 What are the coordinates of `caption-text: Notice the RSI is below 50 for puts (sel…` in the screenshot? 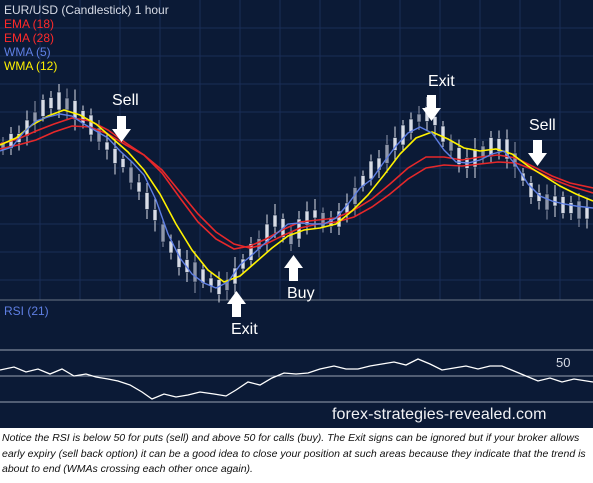 It's located at (294, 453).